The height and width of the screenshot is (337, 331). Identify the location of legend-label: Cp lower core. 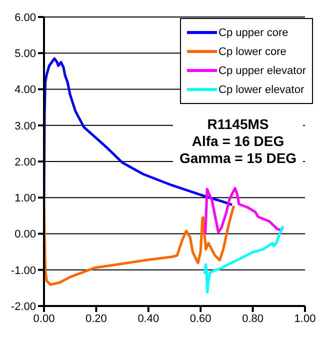
(252, 52).